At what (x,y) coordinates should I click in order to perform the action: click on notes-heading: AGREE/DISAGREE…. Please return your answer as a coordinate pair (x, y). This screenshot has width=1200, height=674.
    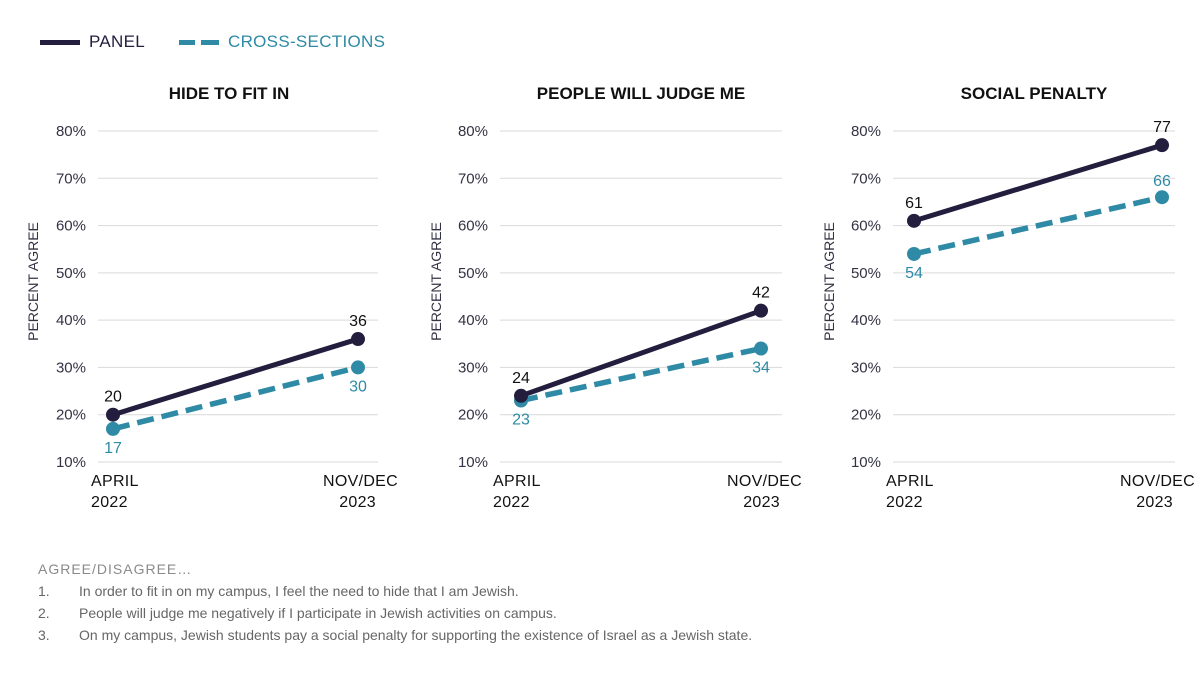
    Looking at the image, I should click on (115, 569).